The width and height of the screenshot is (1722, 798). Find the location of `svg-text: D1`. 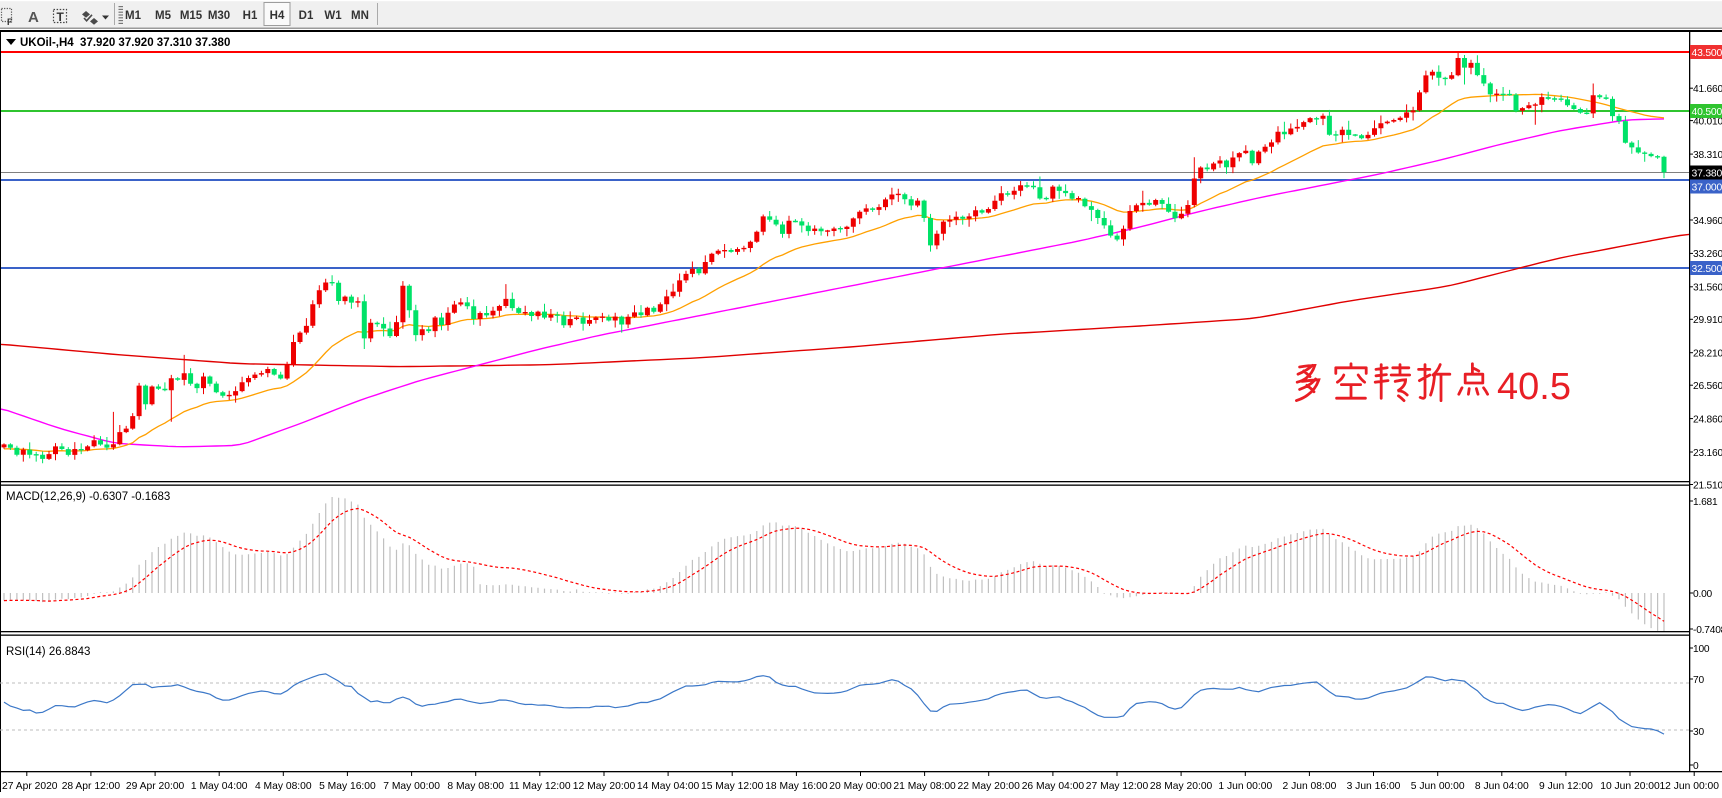

svg-text: D1 is located at coordinates (306, 16).